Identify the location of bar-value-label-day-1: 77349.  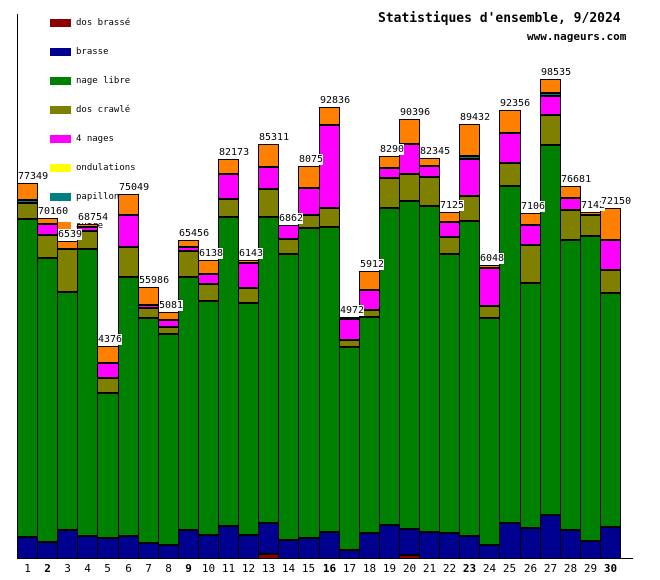
(33, 176).